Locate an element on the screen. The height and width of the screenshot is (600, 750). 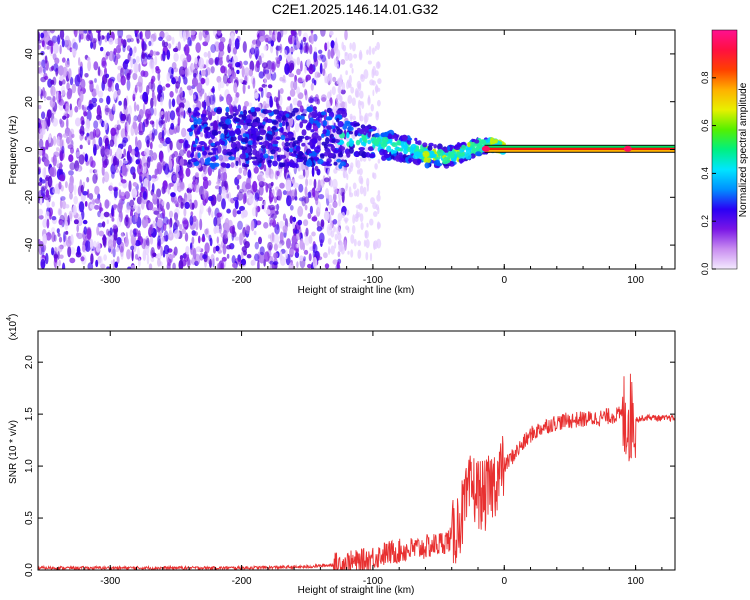
snr-x-tick-label: -200 is located at coordinates (242, 581).